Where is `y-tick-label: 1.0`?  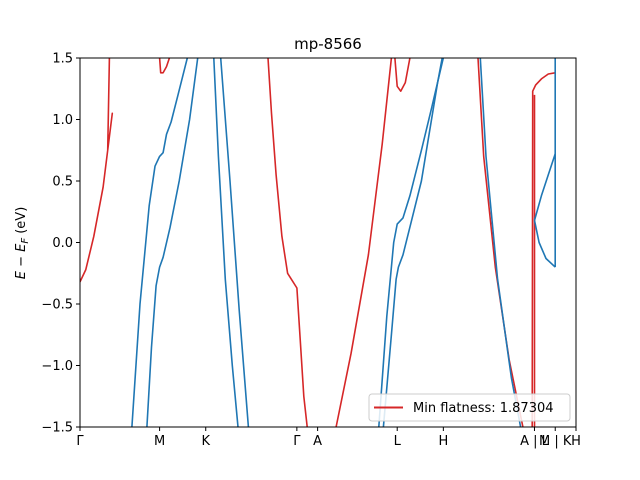 y-tick-label: 1.0 is located at coordinates (62, 120).